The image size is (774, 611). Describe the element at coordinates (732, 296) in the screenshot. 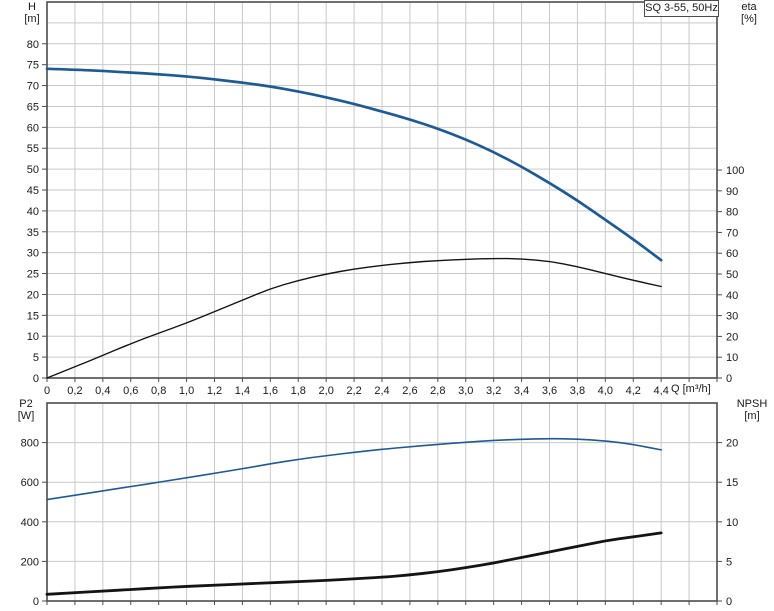

I see `right-axis-tick-label: 40` at that location.